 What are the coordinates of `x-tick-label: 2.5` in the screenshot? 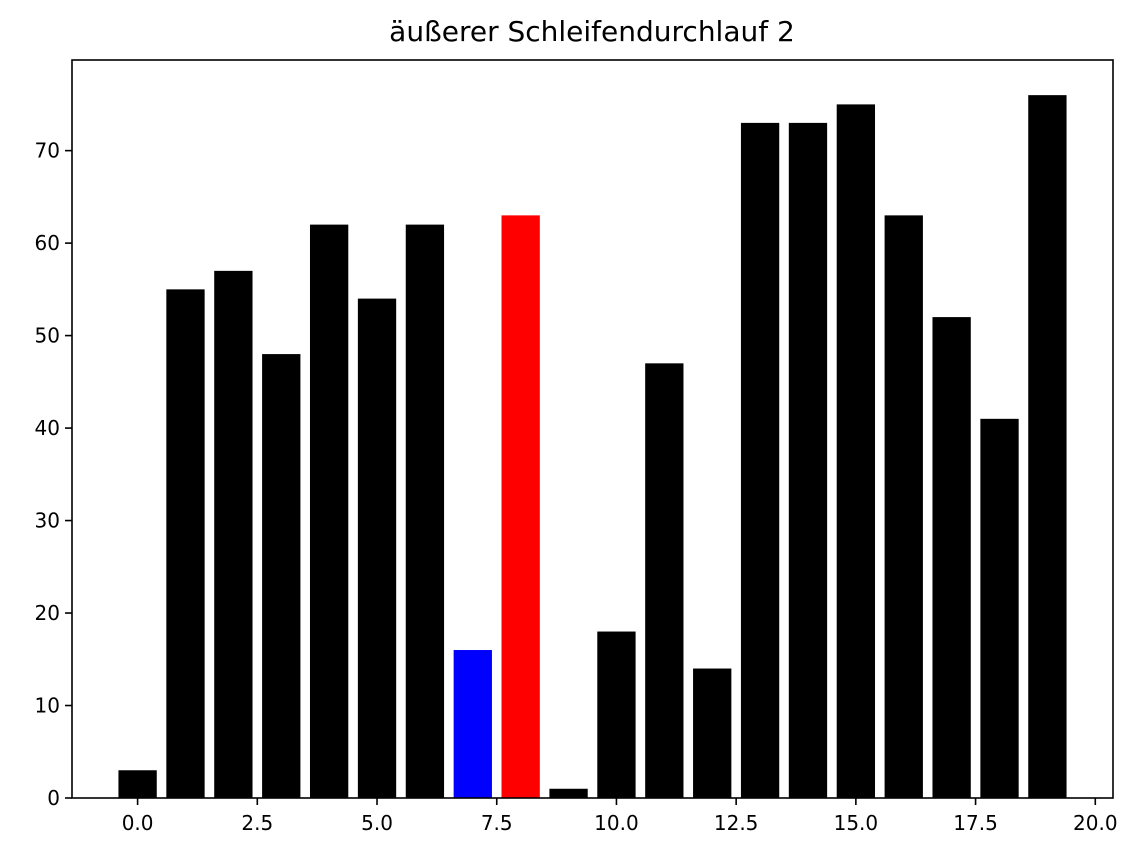 It's located at (257, 823).